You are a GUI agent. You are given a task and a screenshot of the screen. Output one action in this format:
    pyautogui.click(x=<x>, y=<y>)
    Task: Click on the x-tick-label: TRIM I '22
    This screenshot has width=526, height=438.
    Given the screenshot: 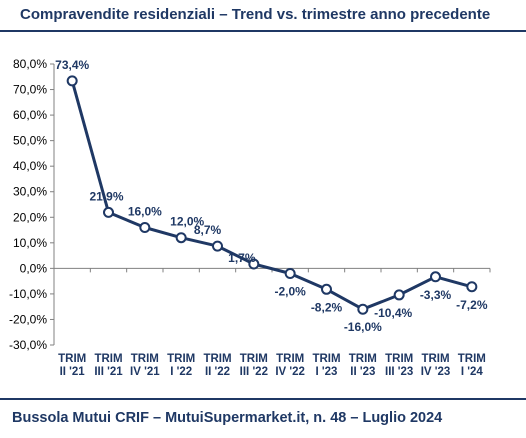 What is the action you would take?
    pyautogui.click(x=181, y=365)
    